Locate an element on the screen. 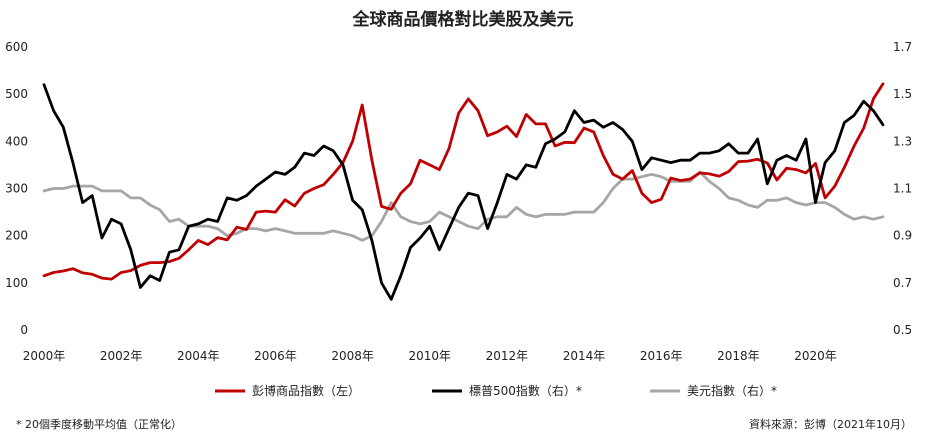 This screenshot has width=927, height=445. y-right-tick-label: 0.5 is located at coordinates (902, 330).